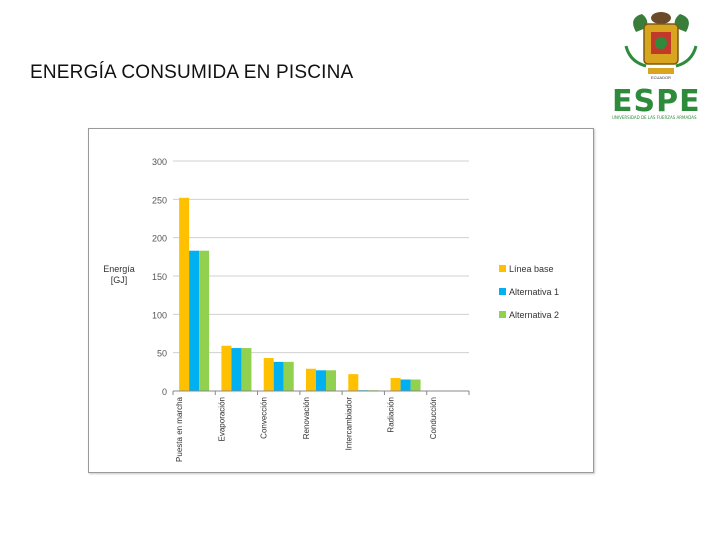 Image resolution: width=720 pixels, height=540 pixels. Describe the element at coordinates (391, 415) in the screenshot. I see `x-tick-label: Radiación` at that location.